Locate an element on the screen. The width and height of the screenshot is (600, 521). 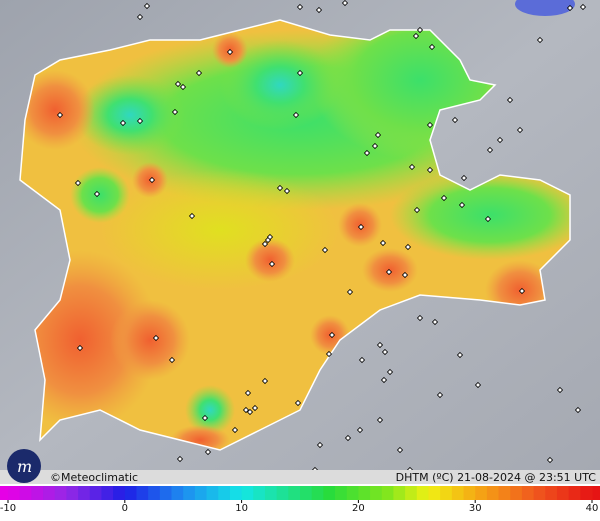
sea is located at coordinates (545, 8).